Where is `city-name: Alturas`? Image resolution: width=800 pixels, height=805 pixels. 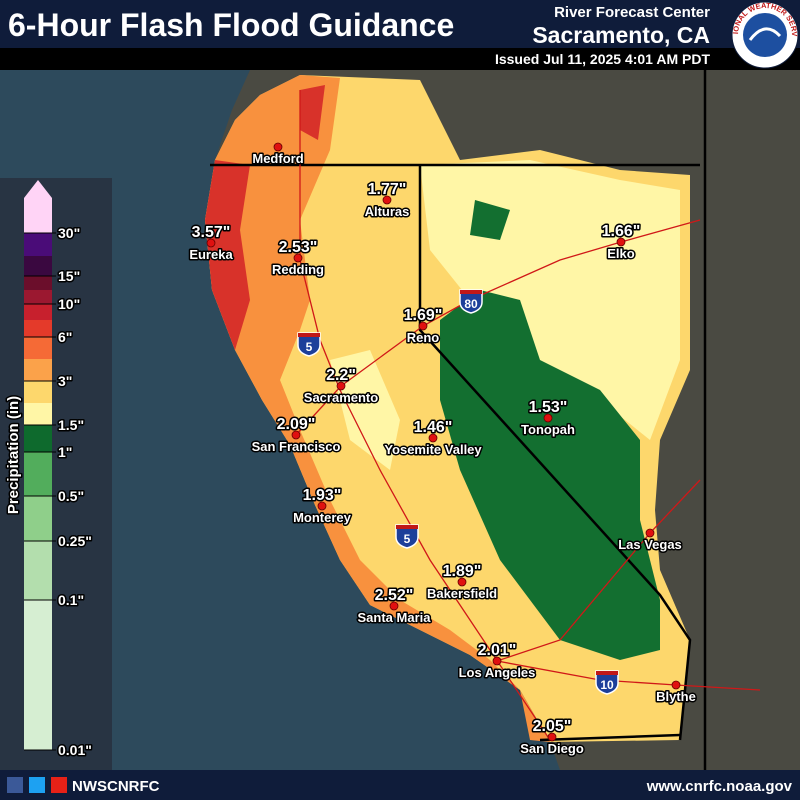 city-name: Alturas is located at coordinates (387, 211).